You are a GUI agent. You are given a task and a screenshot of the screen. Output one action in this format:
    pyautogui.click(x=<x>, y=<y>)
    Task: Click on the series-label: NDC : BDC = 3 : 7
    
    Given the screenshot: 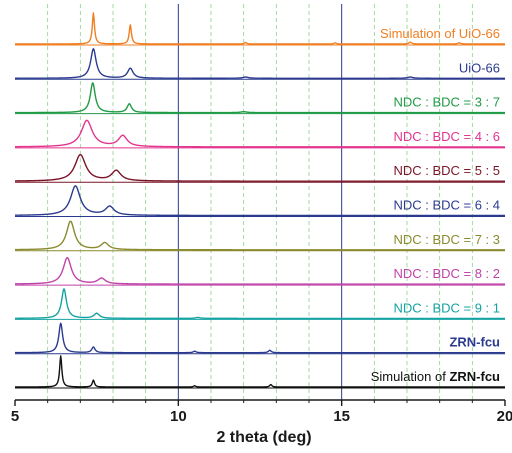 What is the action you would take?
    pyautogui.click(x=446, y=102)
    